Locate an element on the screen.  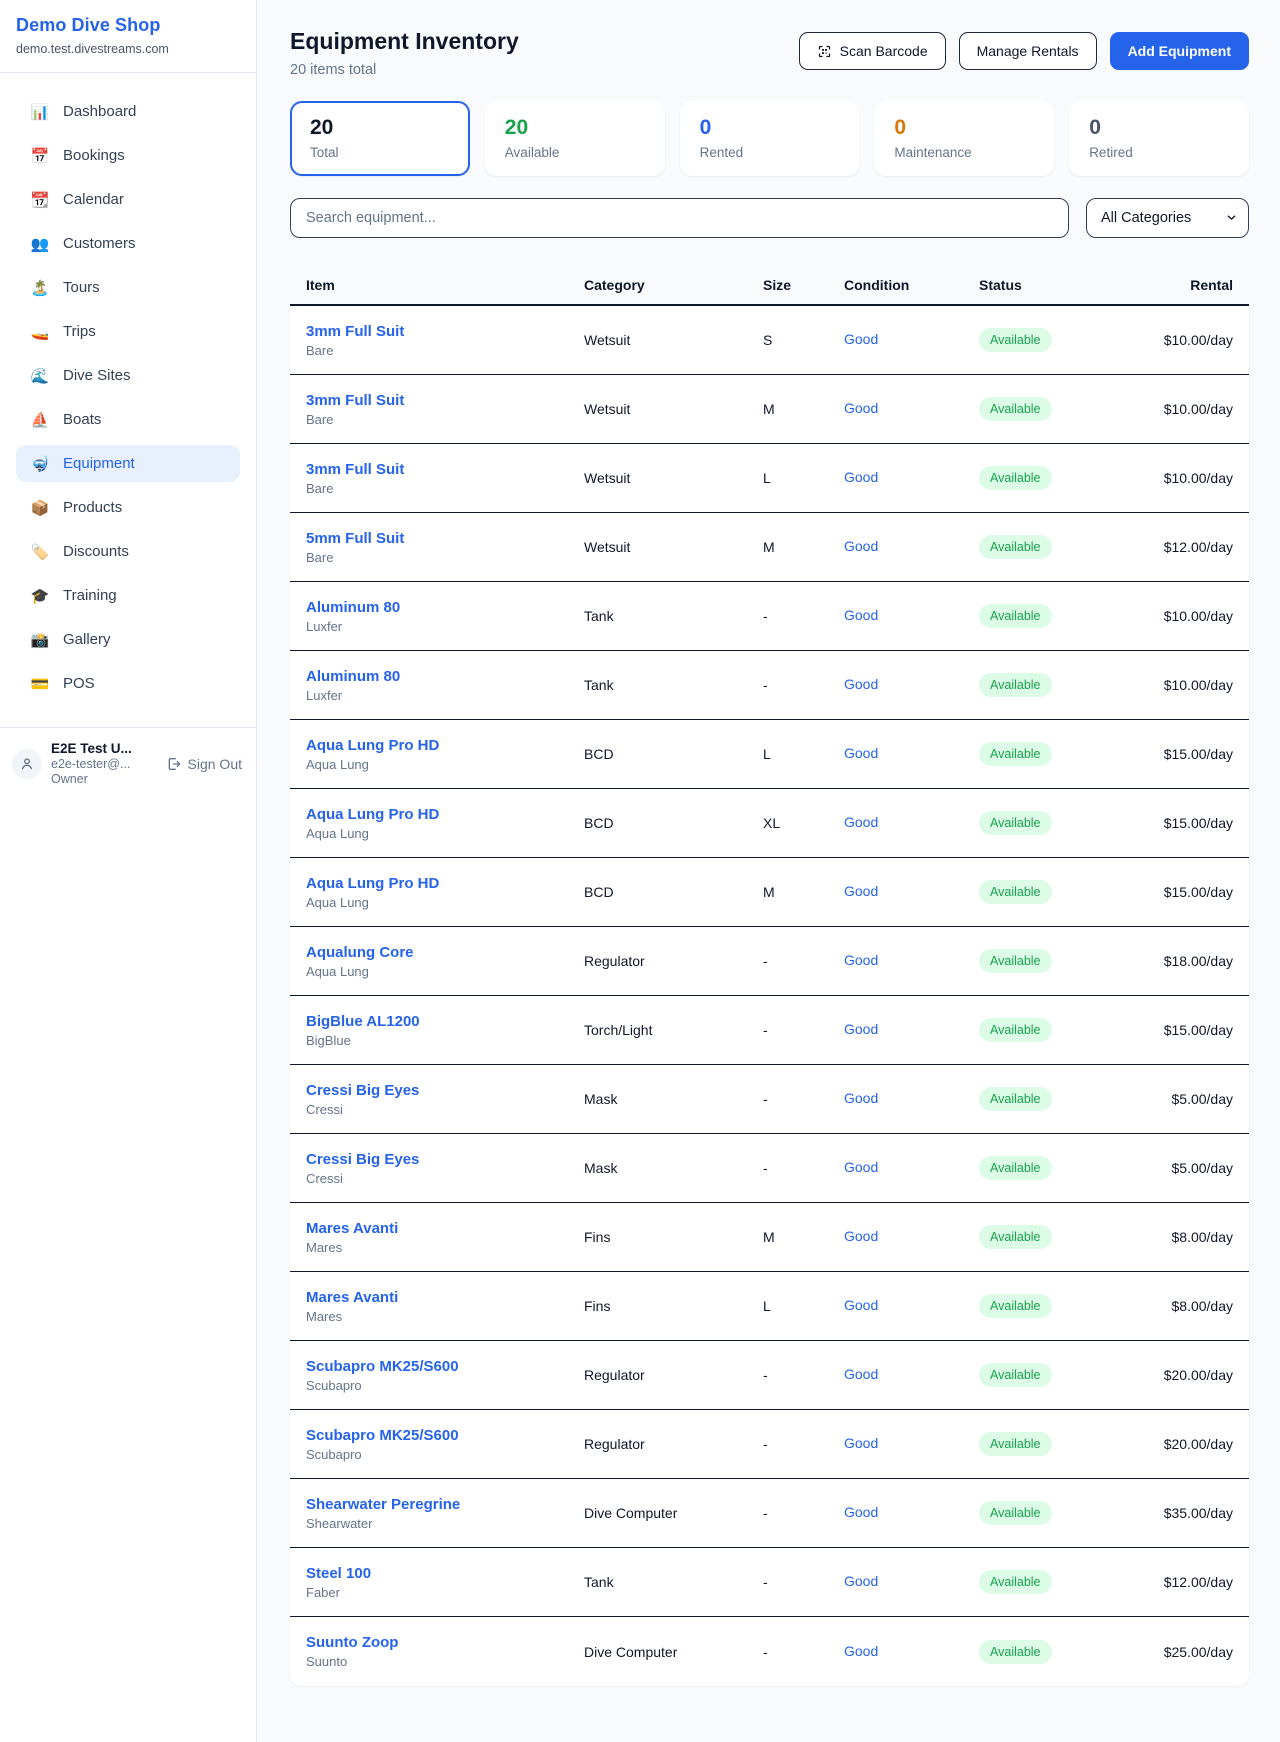
status-badge: Available is located at coordinates (1015, 616).